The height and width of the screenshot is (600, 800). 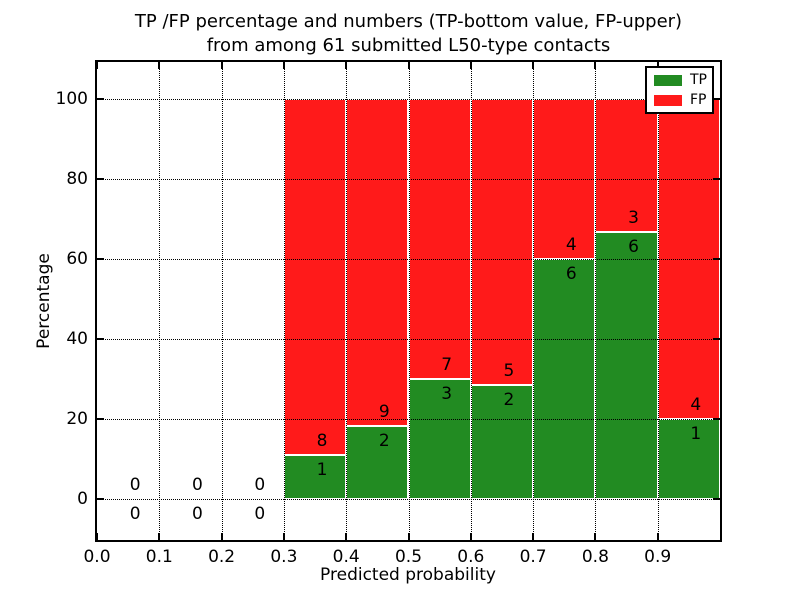 I want to click on x-tick-label: 0.3, so click(x=284, y=557).